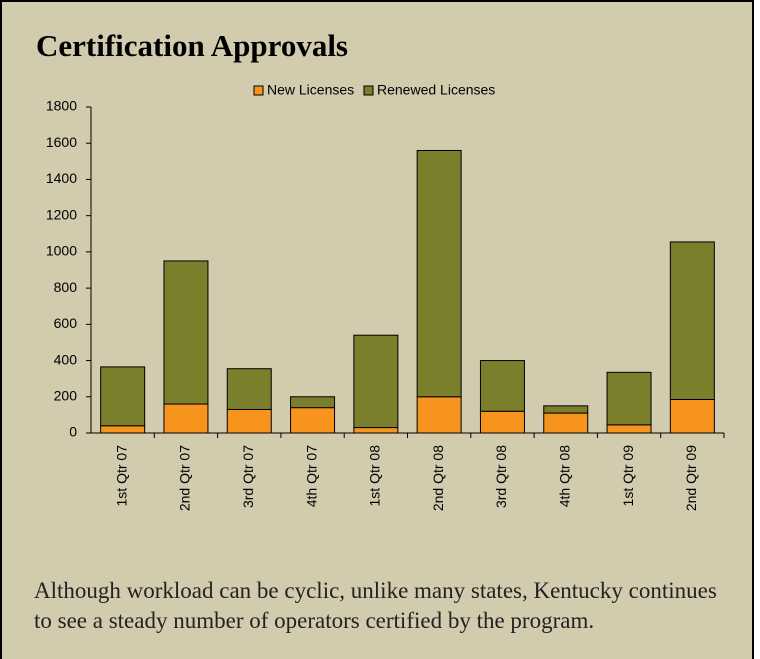  What do you see at coordinates (436, 90) in the screenshot?
I see `legend-label: Renewed Licenses` at bounding box center [436, 90].